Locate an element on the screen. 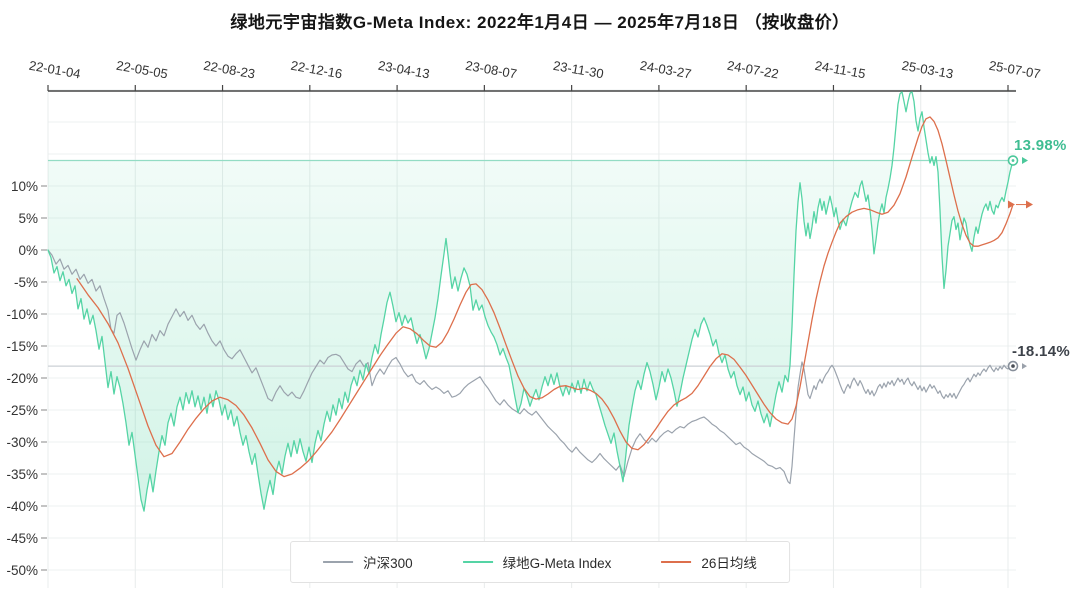 The width and height of the screenshot is (1080, 596). gmeta-last-value-label: 13.98% is located at coordinates (1040, 145).